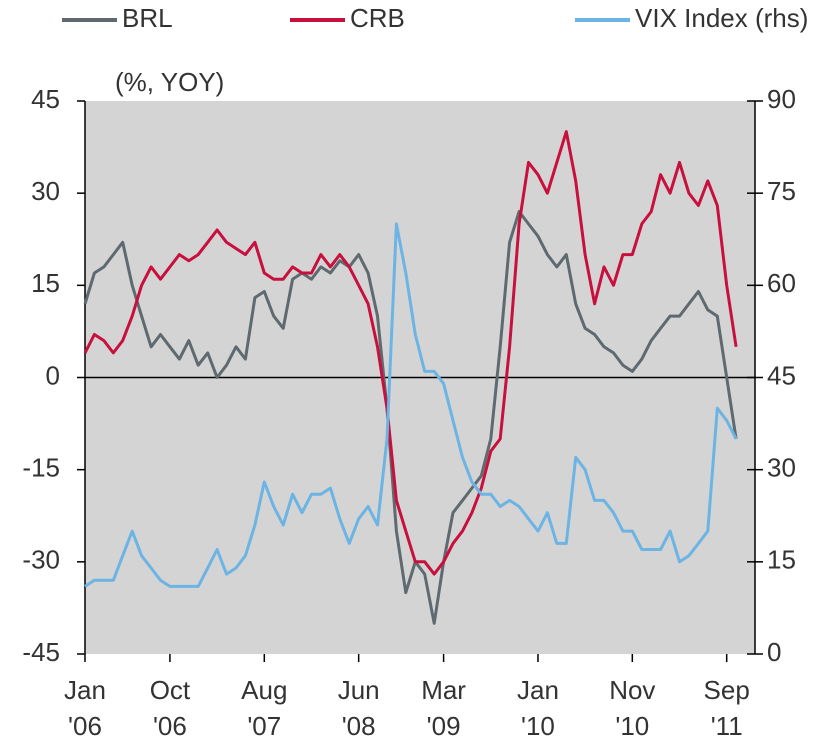  Describe the element at coordinates (41, 468) in the screenshot. I see `y-tick-label: -15` at that location.